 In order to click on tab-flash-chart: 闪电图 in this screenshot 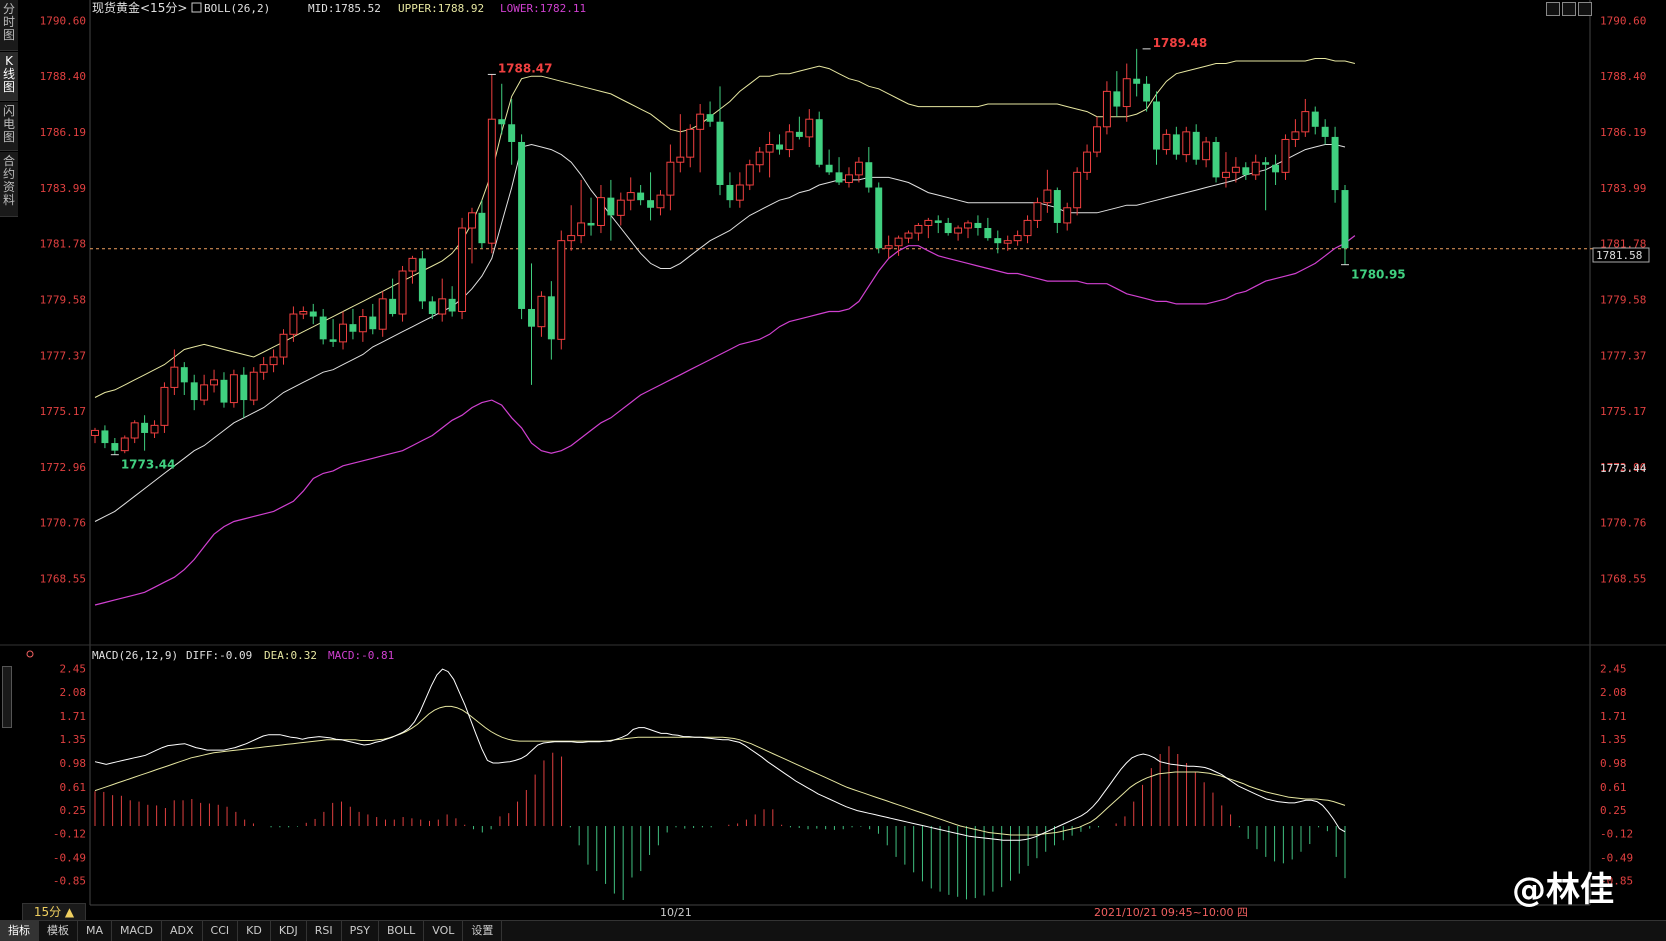, I will do `click(9, 126)`.